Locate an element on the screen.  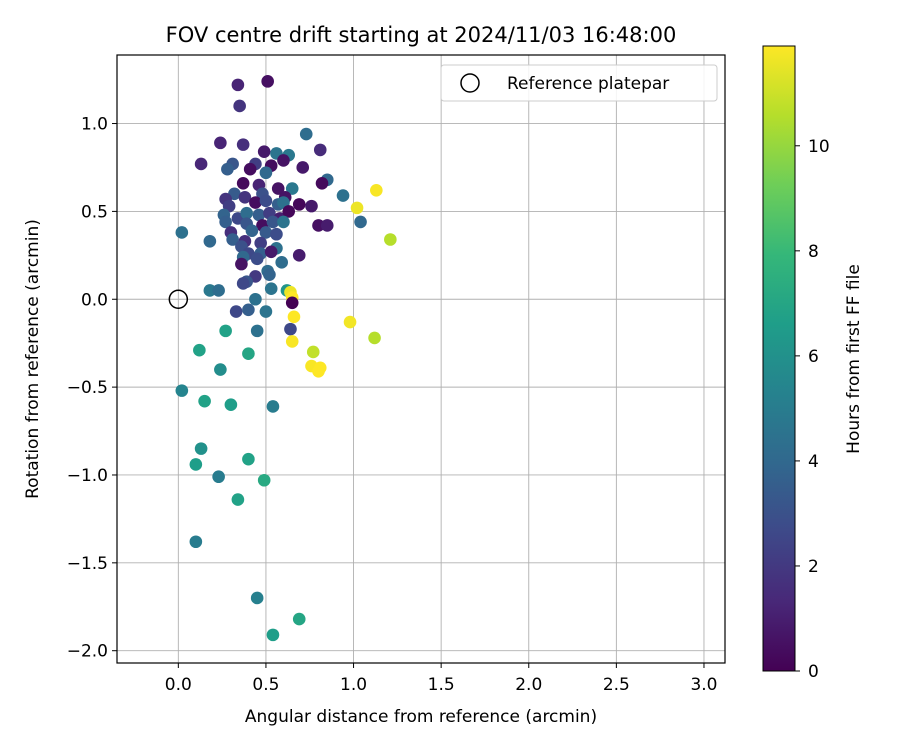
colorbar-tick-label-2: 4 is located at coordinates (813, 462).